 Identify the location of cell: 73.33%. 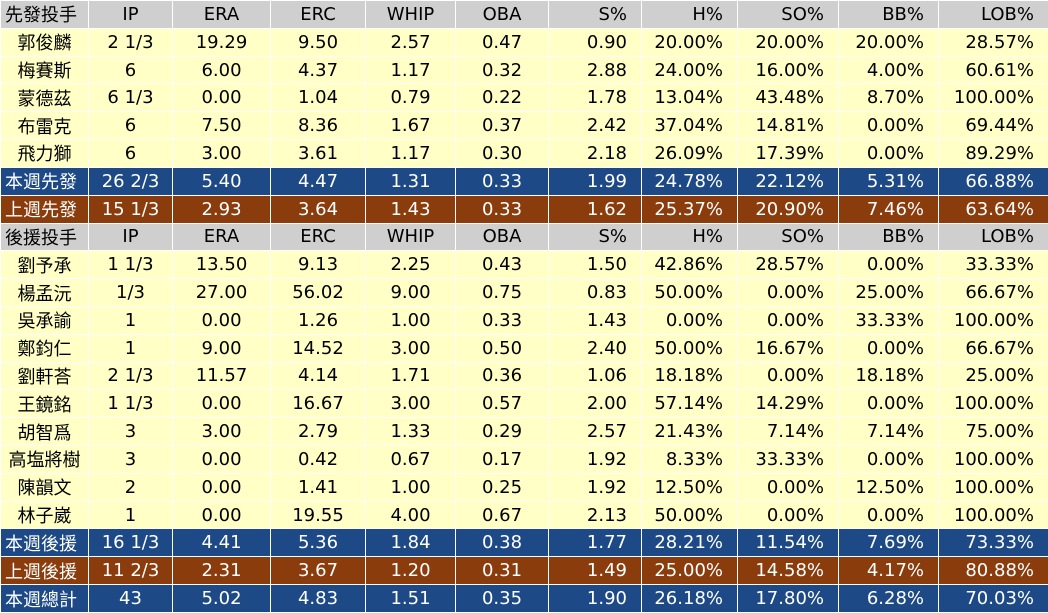
(993, 543).